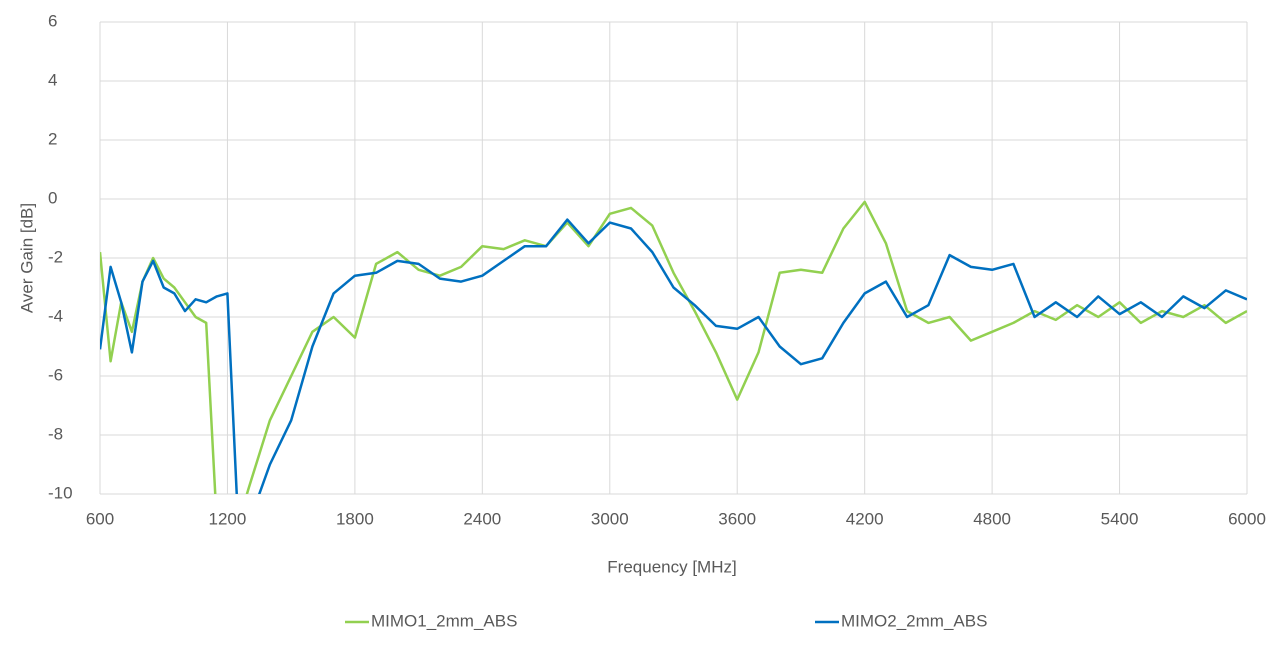 Image resolution: width=1287 pixels, height=666 pixels. Describe the element at coordinates (228, 518) in the screenshot. I see `x-tick-label: 1200` at that location.